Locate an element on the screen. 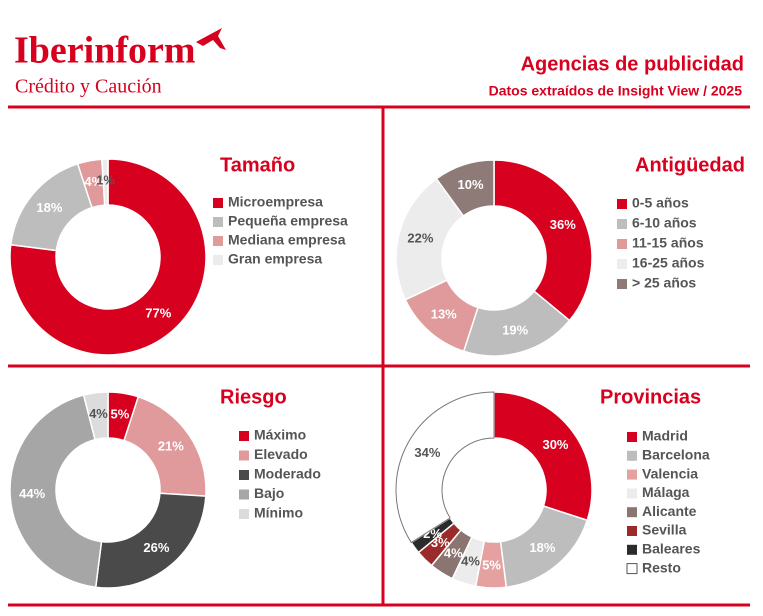  legend-label: Baleares is located at coordinates (671, 549).